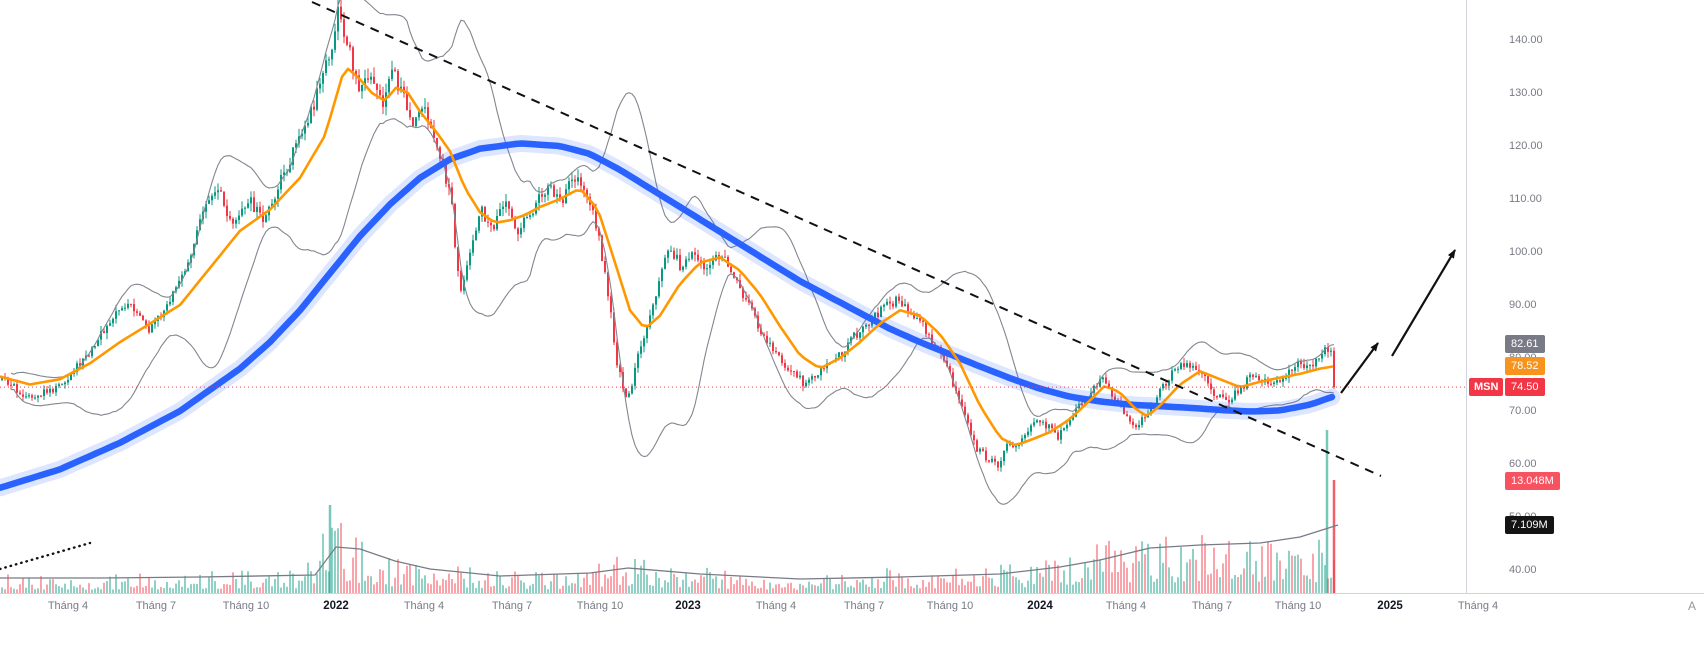 Image resolution: width=1704 pixels, height=666 pixels. I want to click on price-tick-label: 120.00, so click(1526, 146).